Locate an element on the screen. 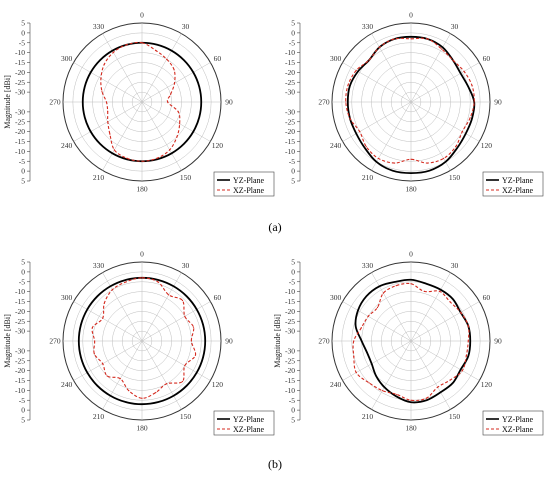 Image resolution: width=550 pixels, height=479 pixels. angle-tick-label: 330 is located at coordinates (368, 26).